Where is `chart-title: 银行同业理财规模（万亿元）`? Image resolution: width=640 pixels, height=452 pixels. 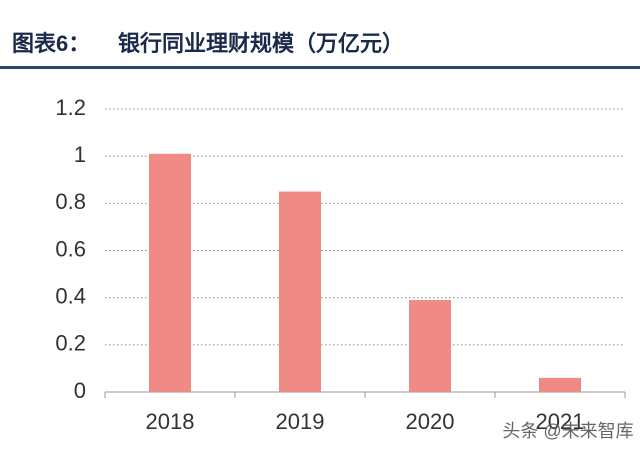
chart-title: 银行同业理财规模（万亿元） is located at coordinates (261, 43).